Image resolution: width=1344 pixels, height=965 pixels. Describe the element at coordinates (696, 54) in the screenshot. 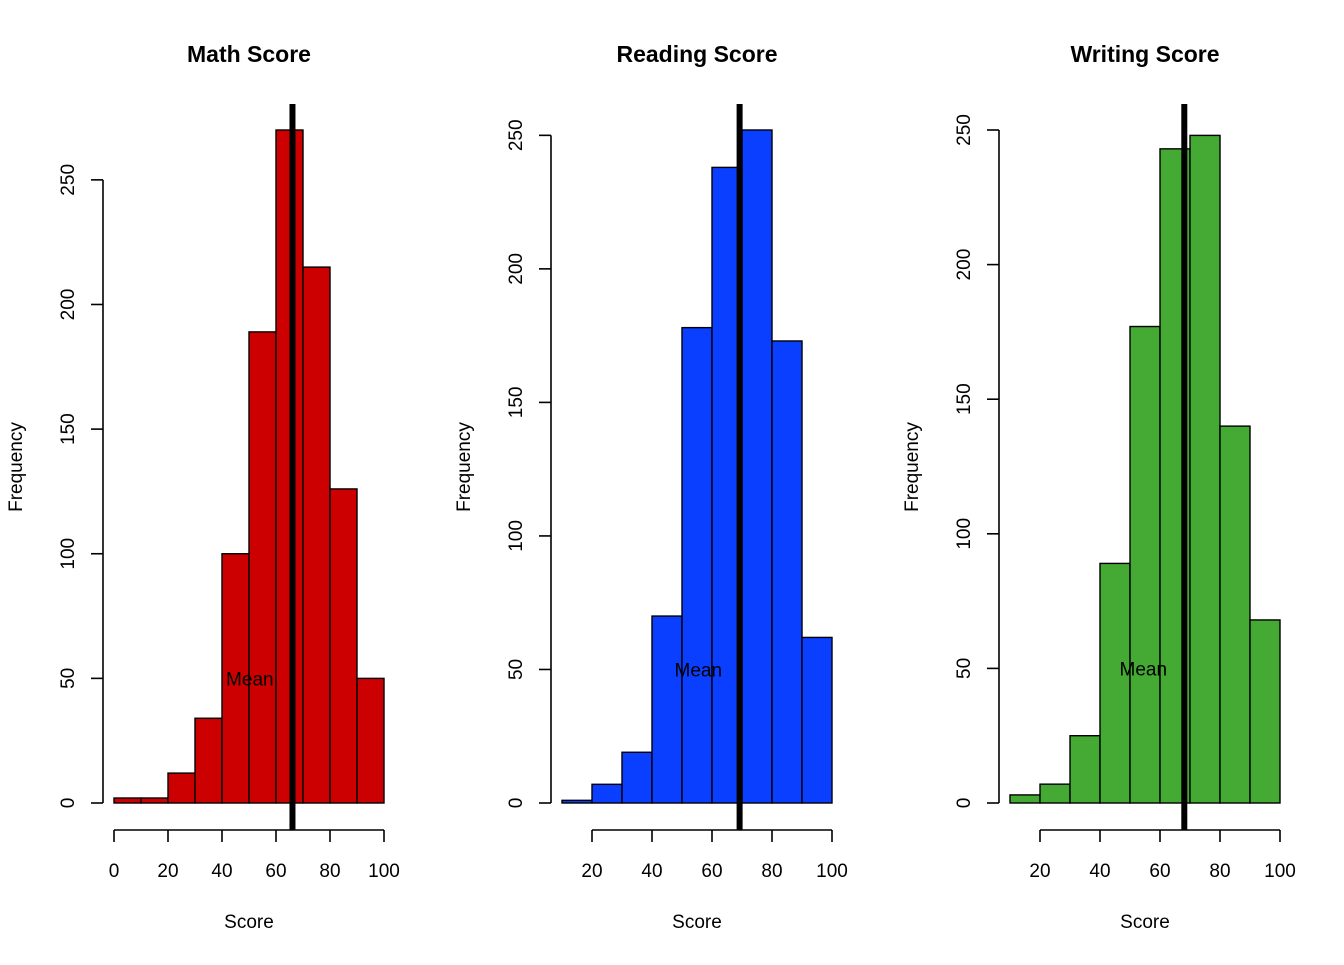

I see `chart-title: Reading Score` at that location.